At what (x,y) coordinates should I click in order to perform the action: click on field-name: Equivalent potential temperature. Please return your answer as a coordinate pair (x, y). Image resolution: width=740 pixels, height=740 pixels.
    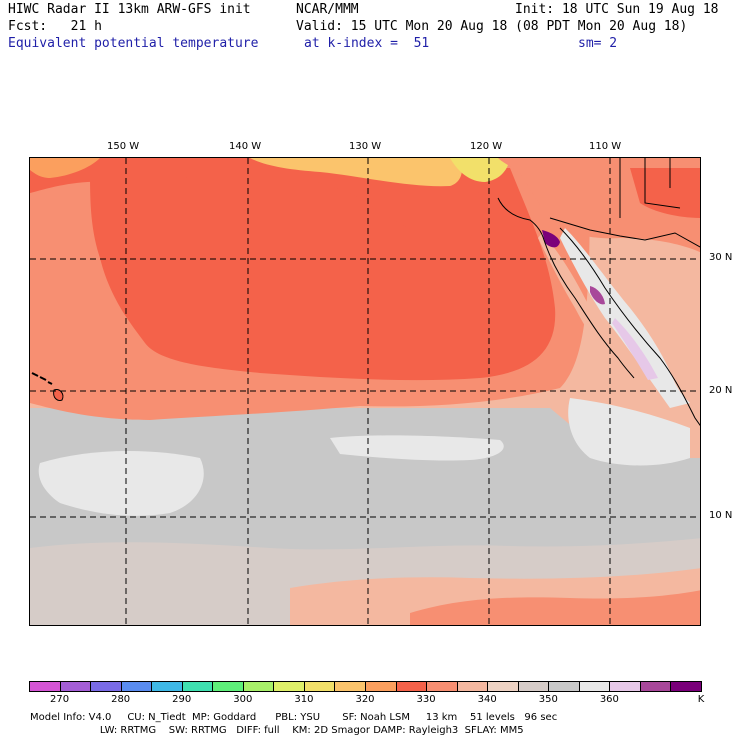
    Looking at the image, I should click on (133, 43).